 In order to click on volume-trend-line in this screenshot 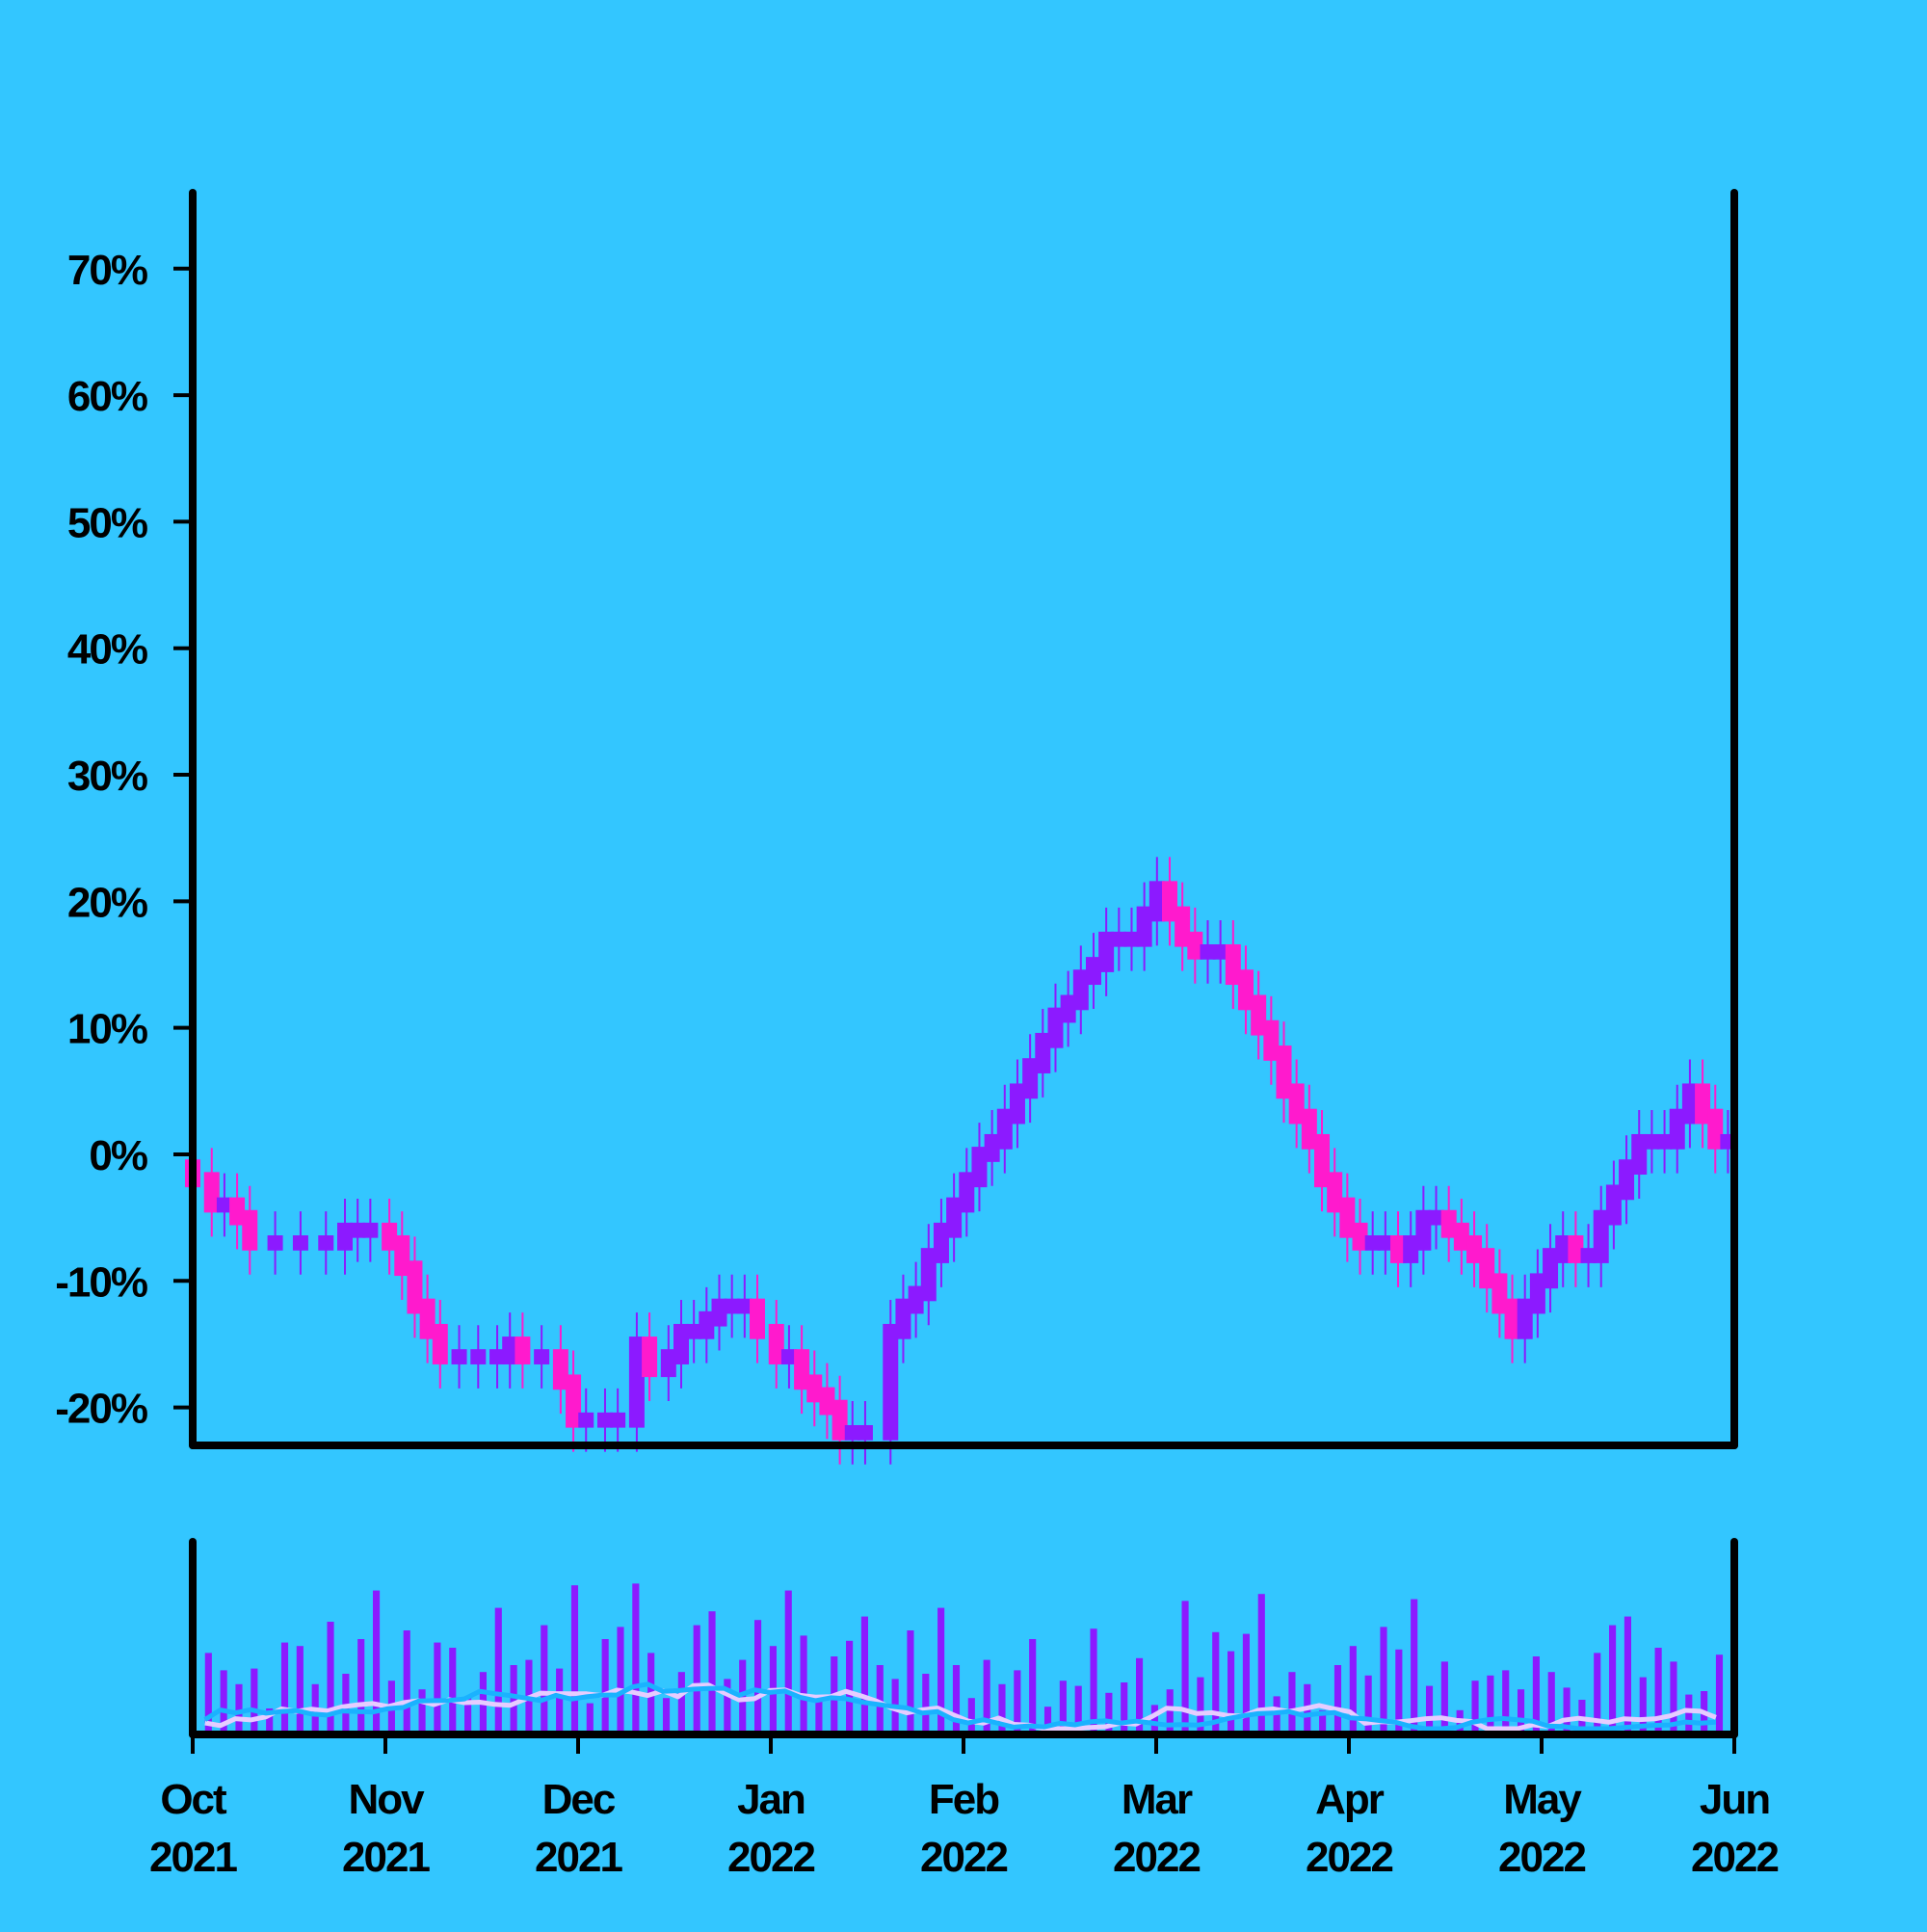, I will do `click(960, 1706)`.